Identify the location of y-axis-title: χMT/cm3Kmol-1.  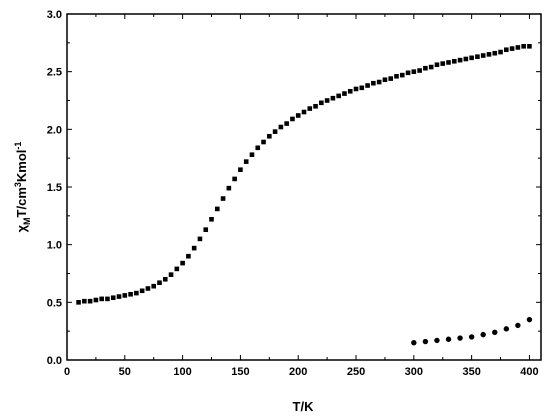
(22, 187).